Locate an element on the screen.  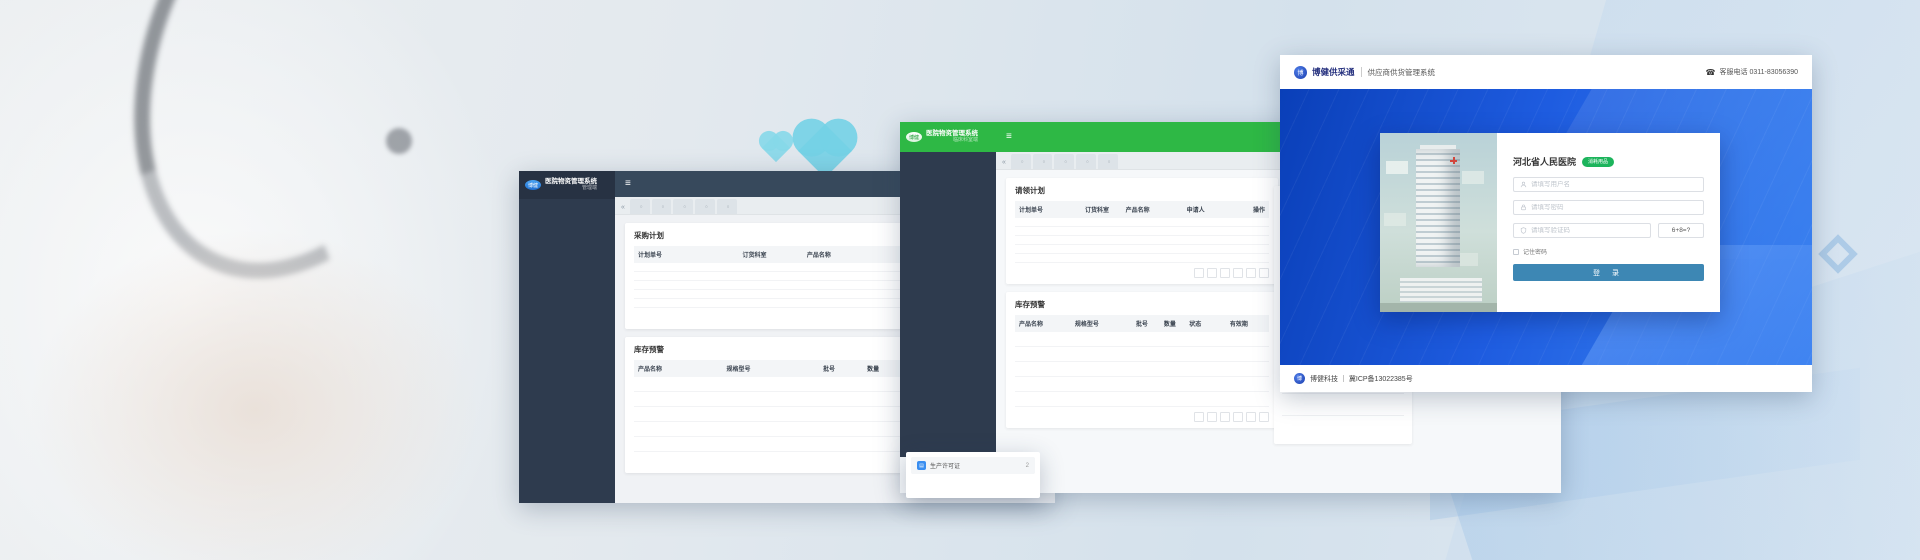
stock-table-body is located at coordinates (835, 414).